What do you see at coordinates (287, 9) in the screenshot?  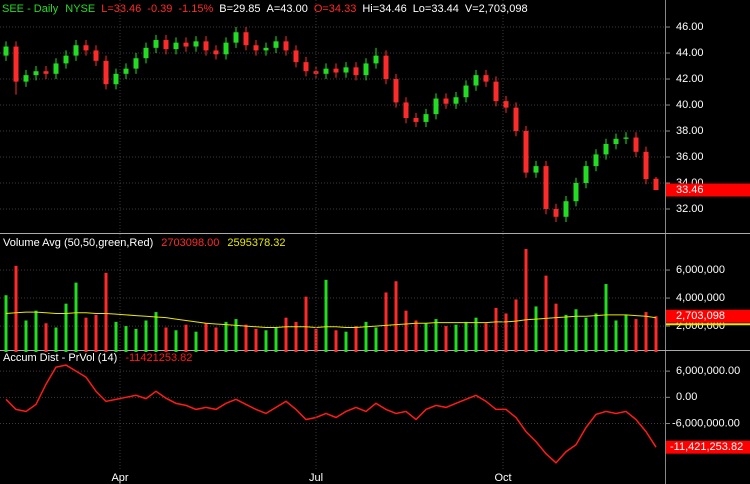 I see `header-item: A=43.00` at bounding box center [287, 9].